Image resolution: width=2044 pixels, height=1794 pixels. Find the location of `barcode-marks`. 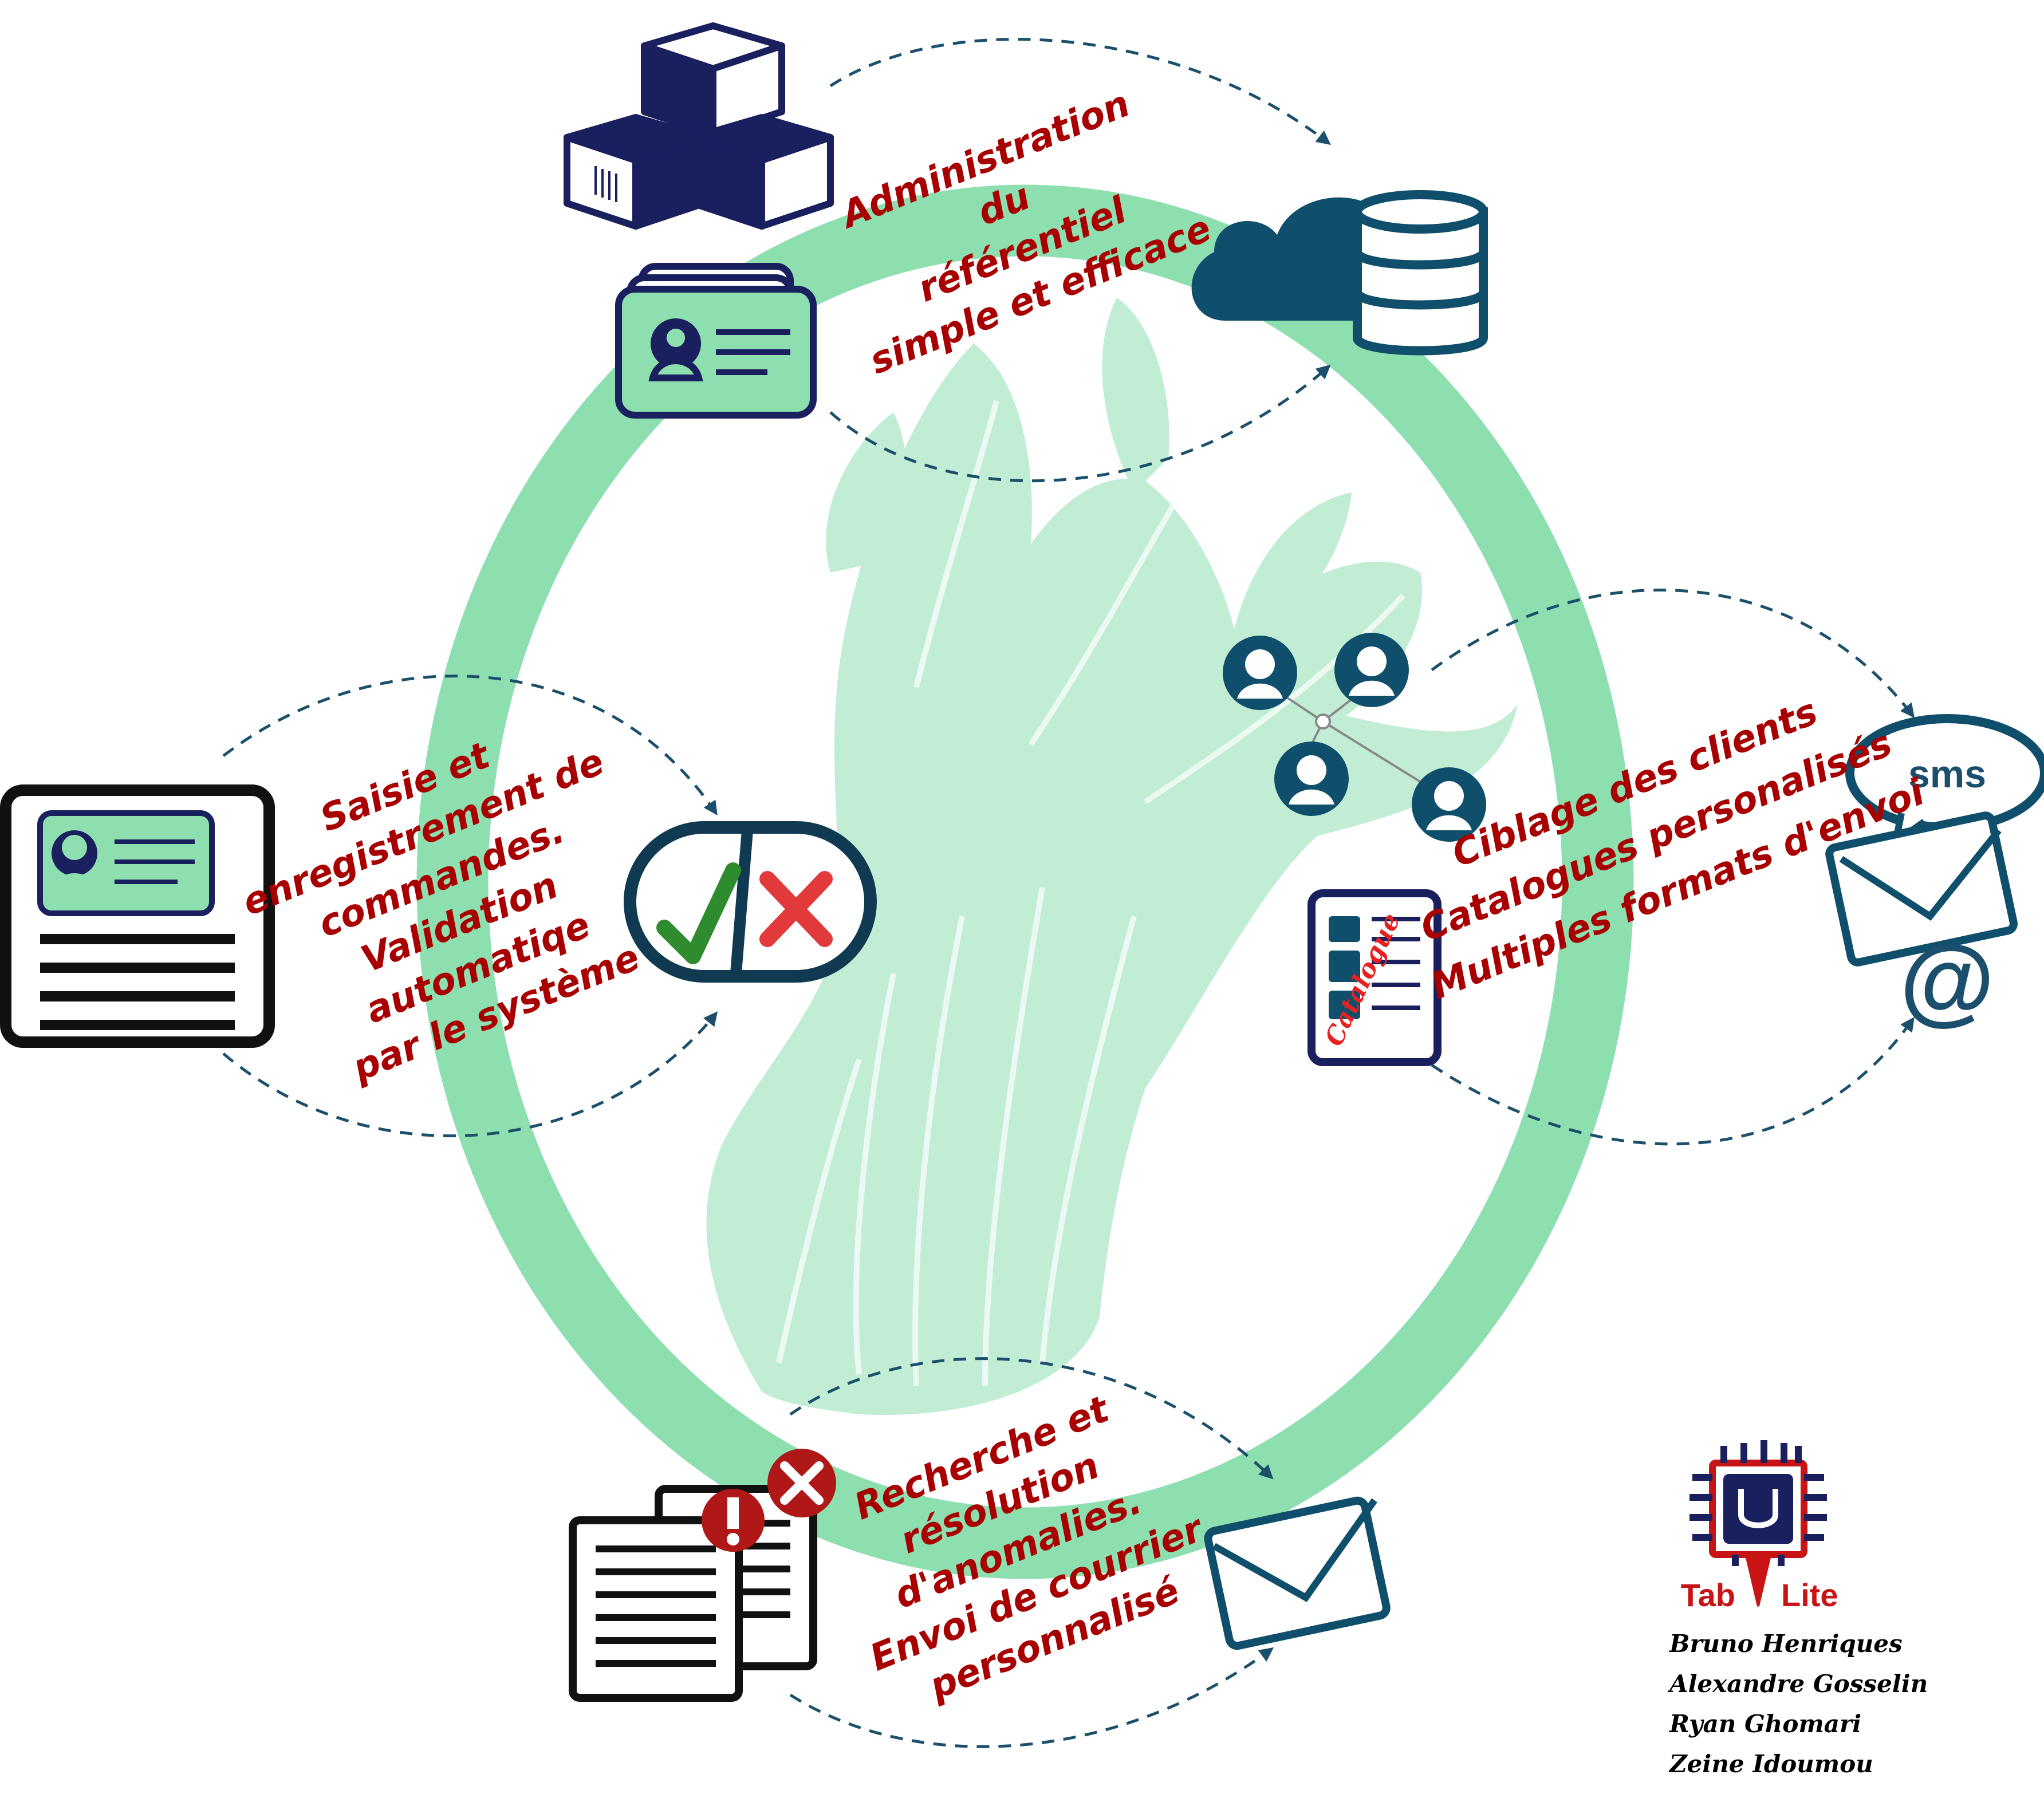

barcode-marks is located at coordinates (674, 139).